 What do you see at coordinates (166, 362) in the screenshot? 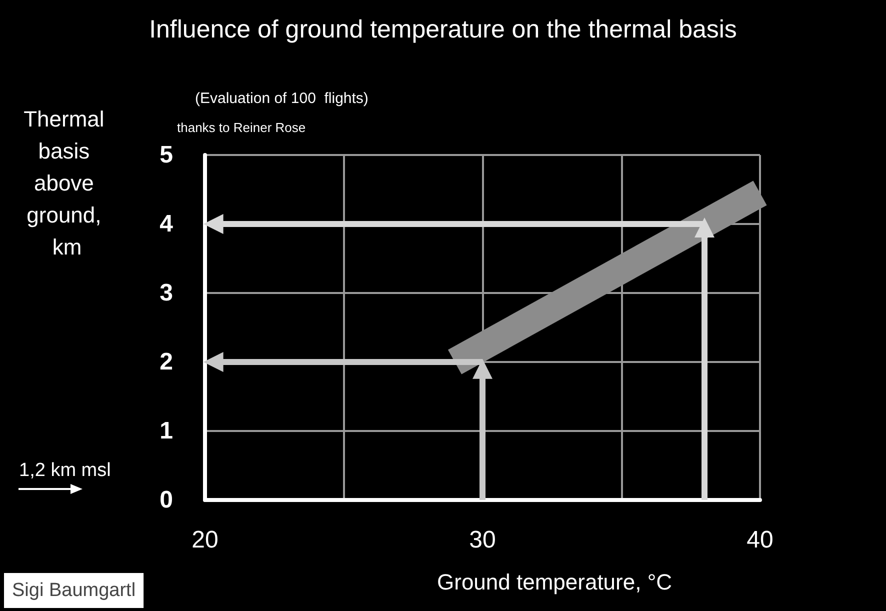
I see `y-tick-label: 2` at bounding box center [166, 362].